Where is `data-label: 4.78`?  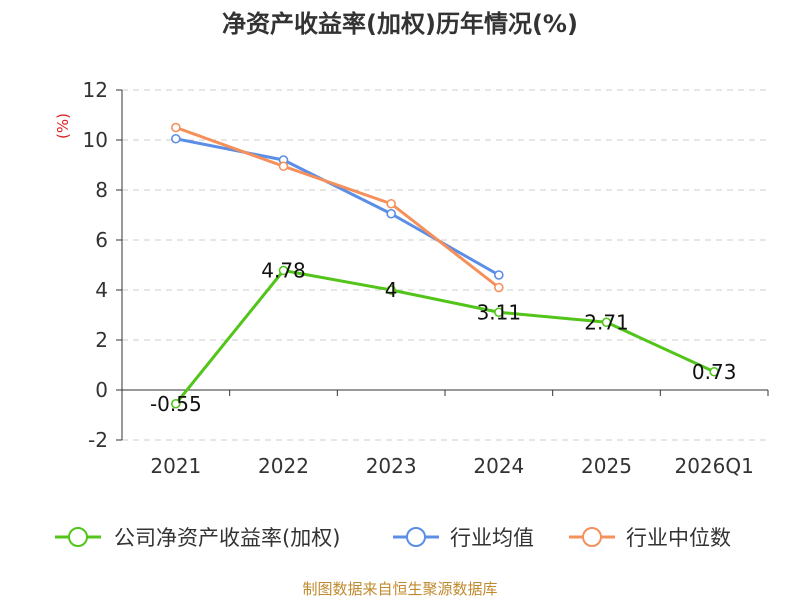 data-label: 4.78 is located at coordinates (283, 271).